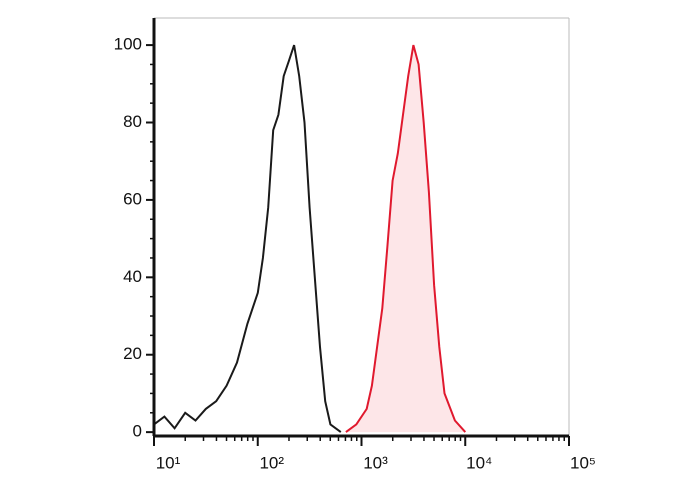 Image resolution: width=688 pixels, height=490 pixels. Describe the element at coordinates (168, 462) in the screenshot. I see `x-tick-label: 10¹` at that location.